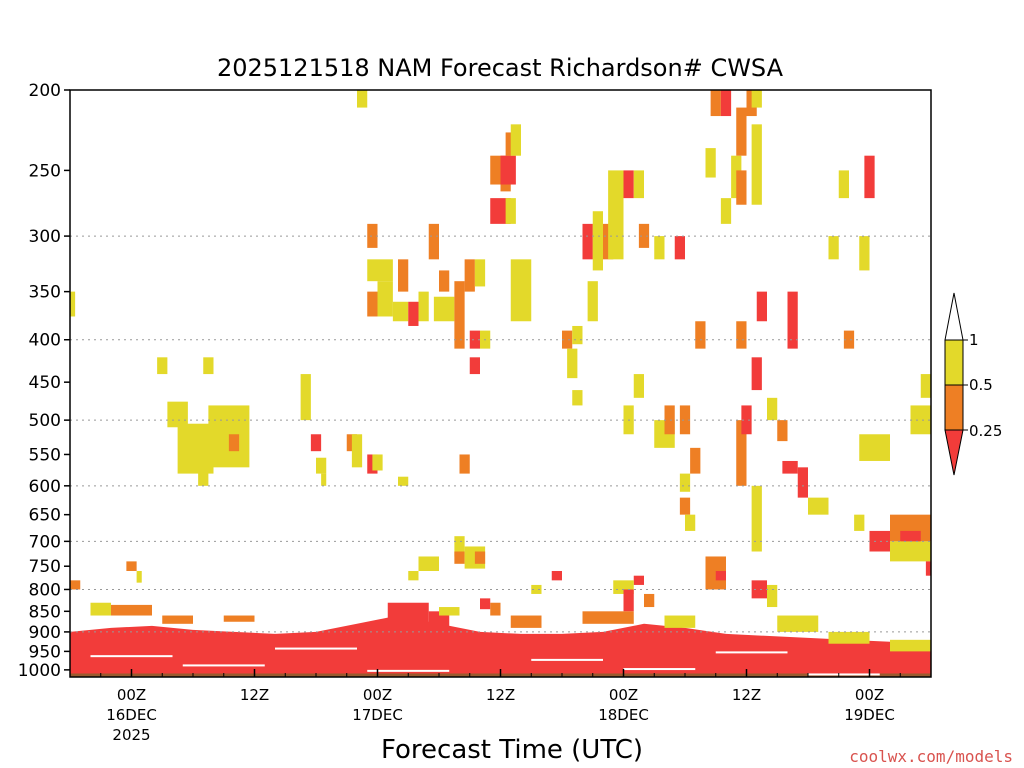  What do you see at coordinates (39, 671) in the screenshot?
I see `y-tick-label: 1000` at bounding box center [39, 671].